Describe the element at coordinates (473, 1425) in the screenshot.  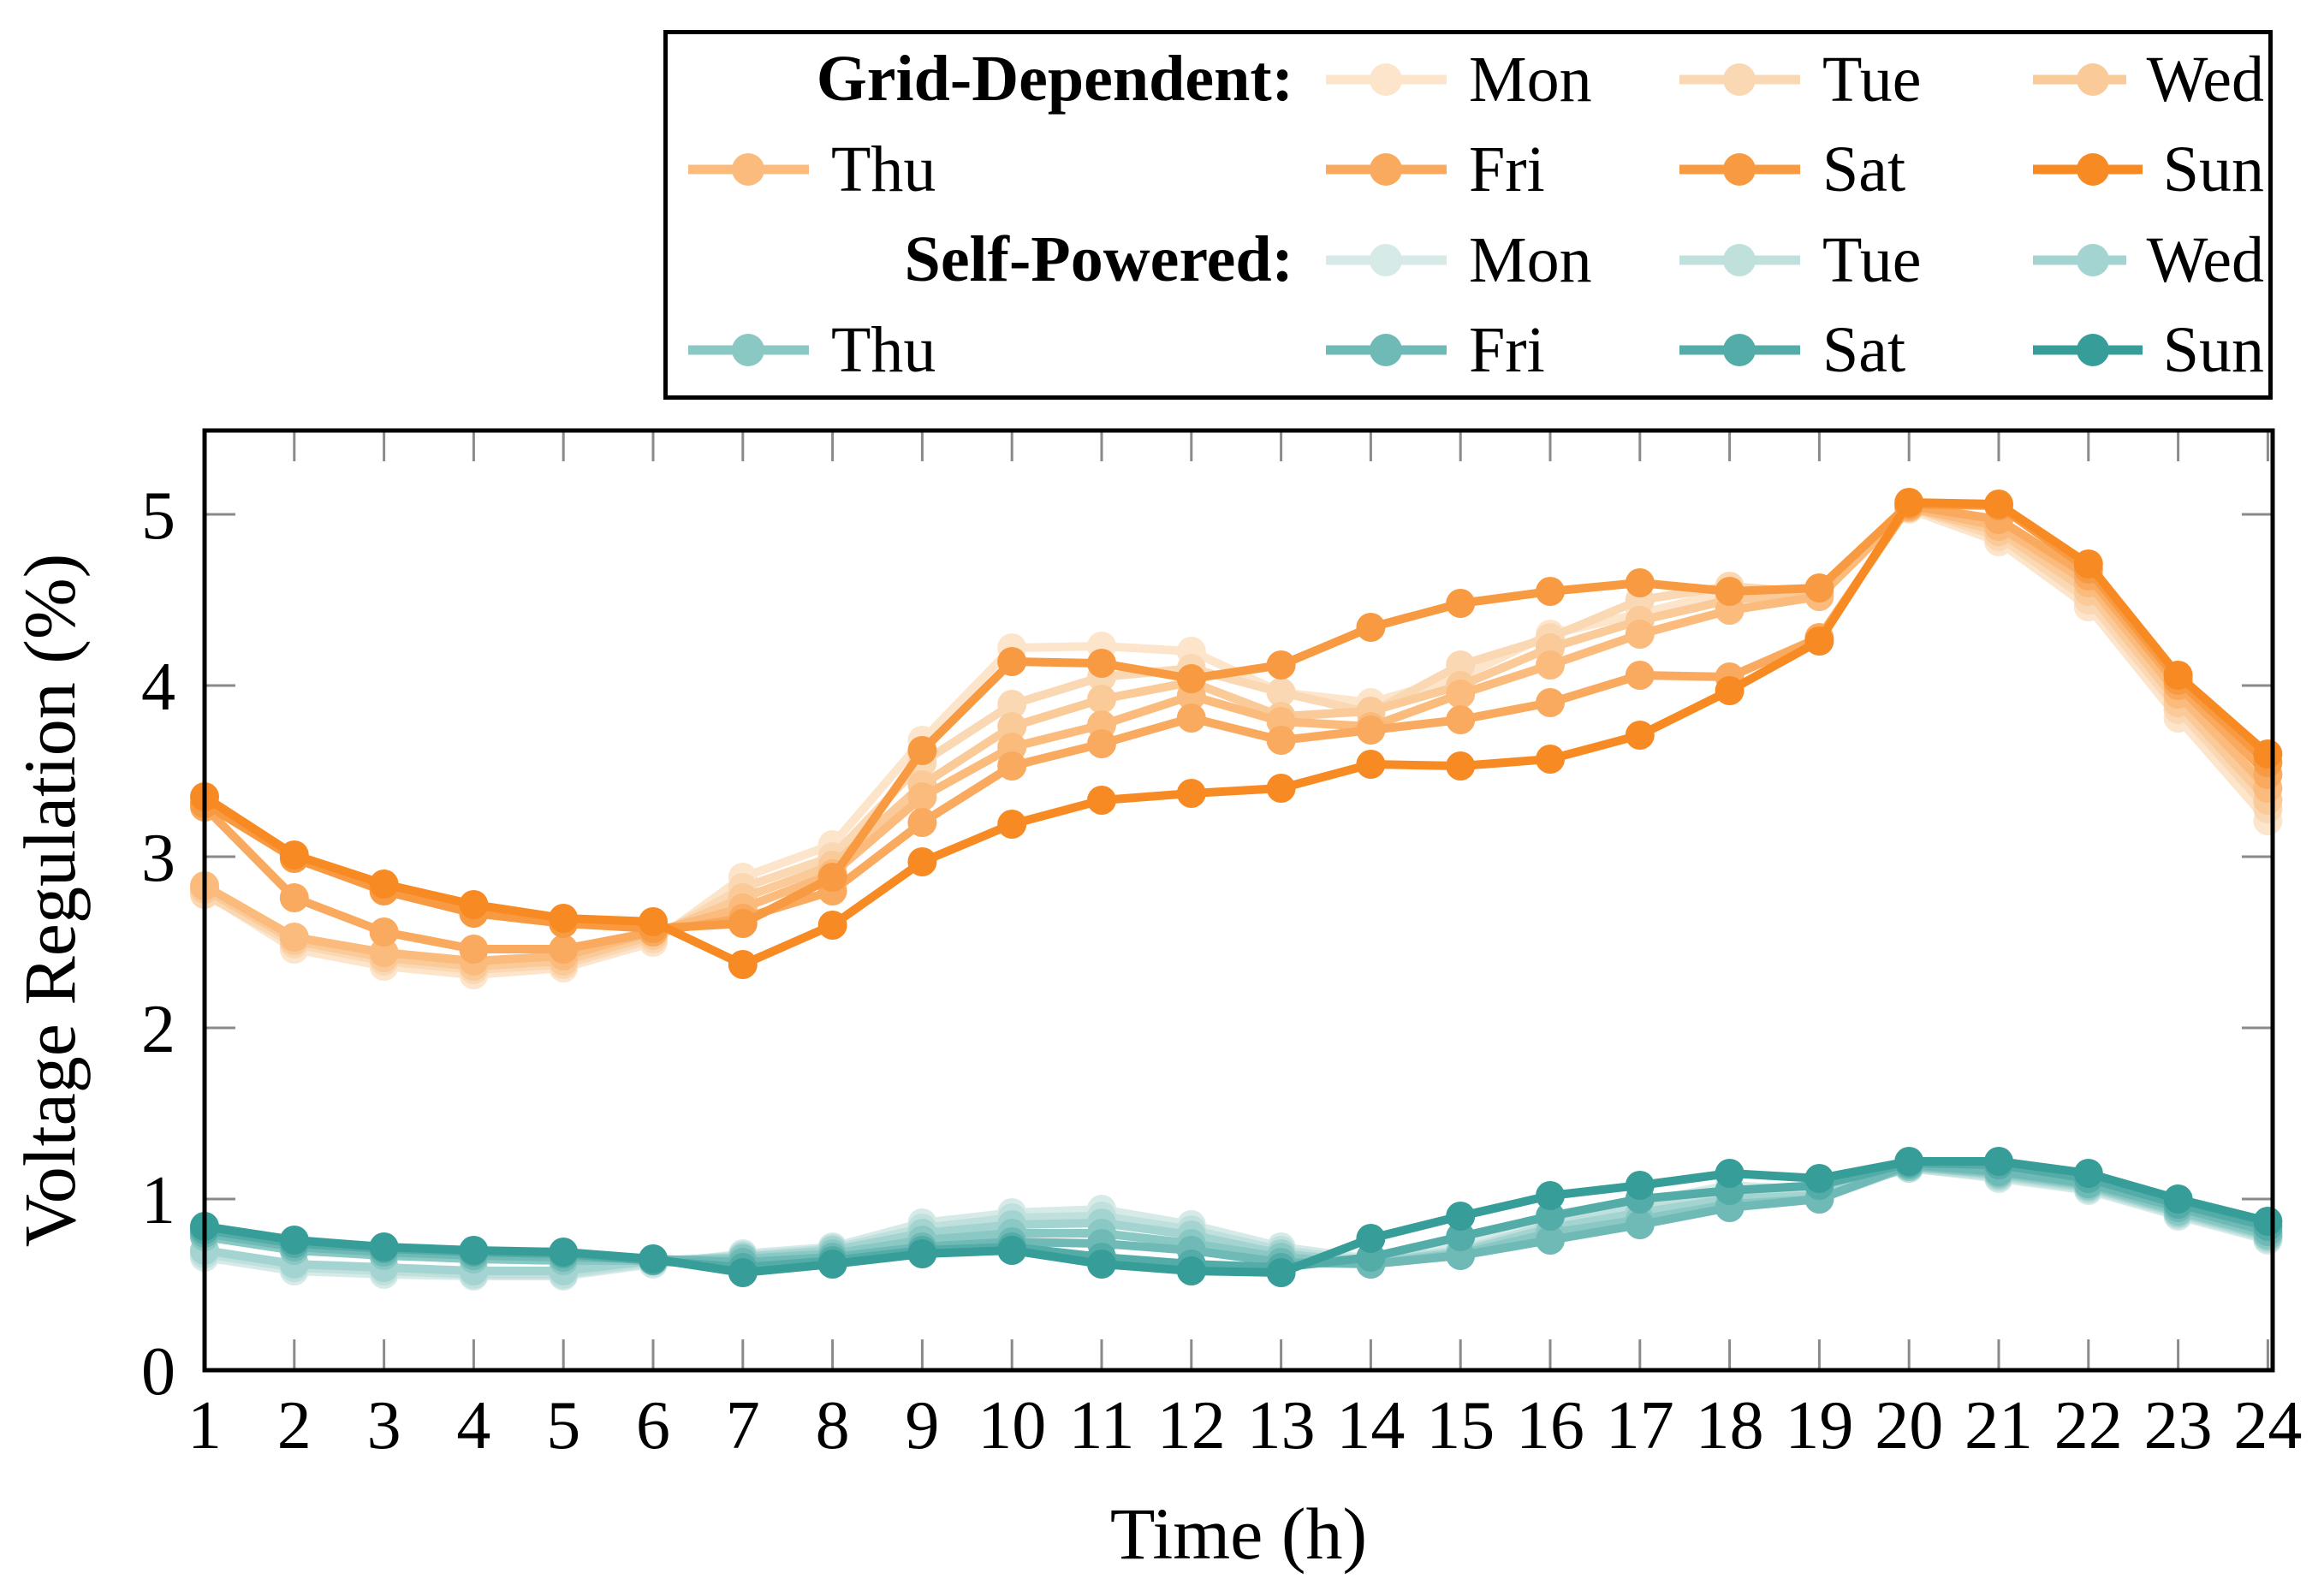
I see `x-tick-label-4: 4` at that location.